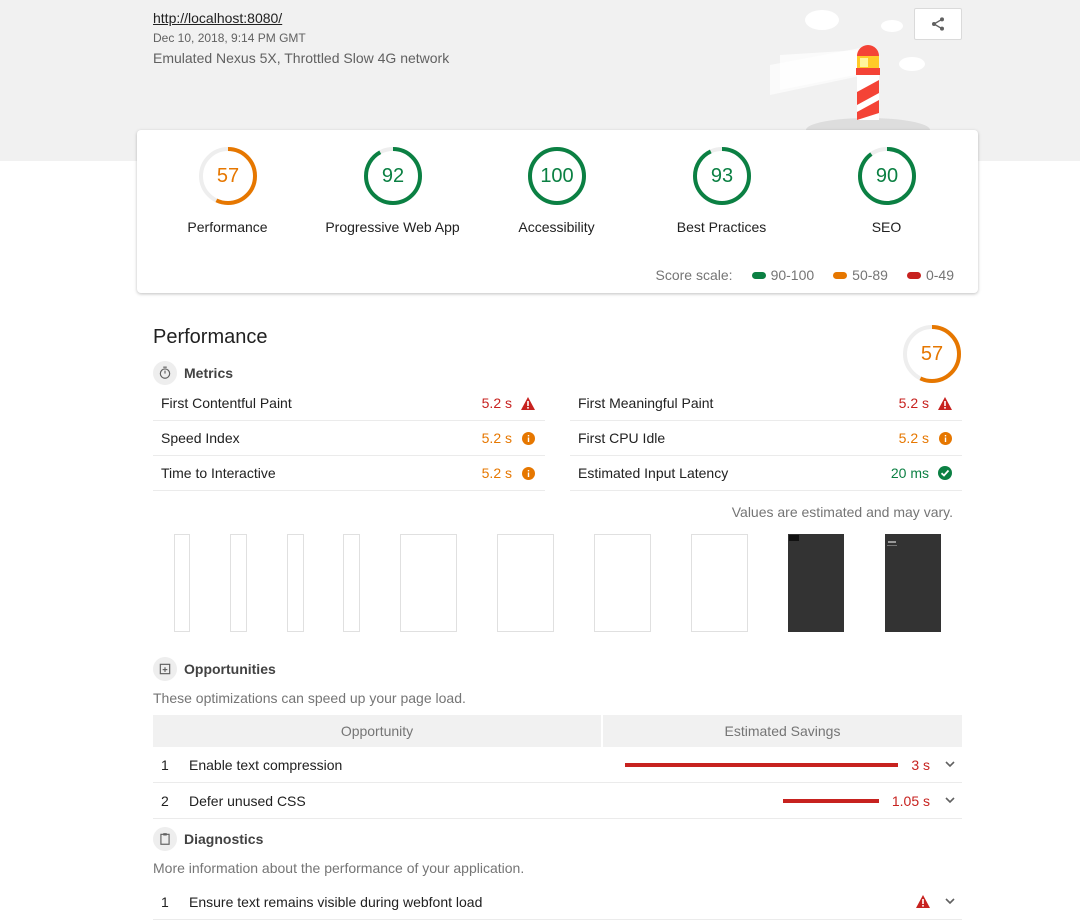 This screenshot has width=1080, height=920. What do you see at coordinates (266, 764) in the screenshot?
I see `opportunity-title: Enable text compression` at bounding box center [266, 764].